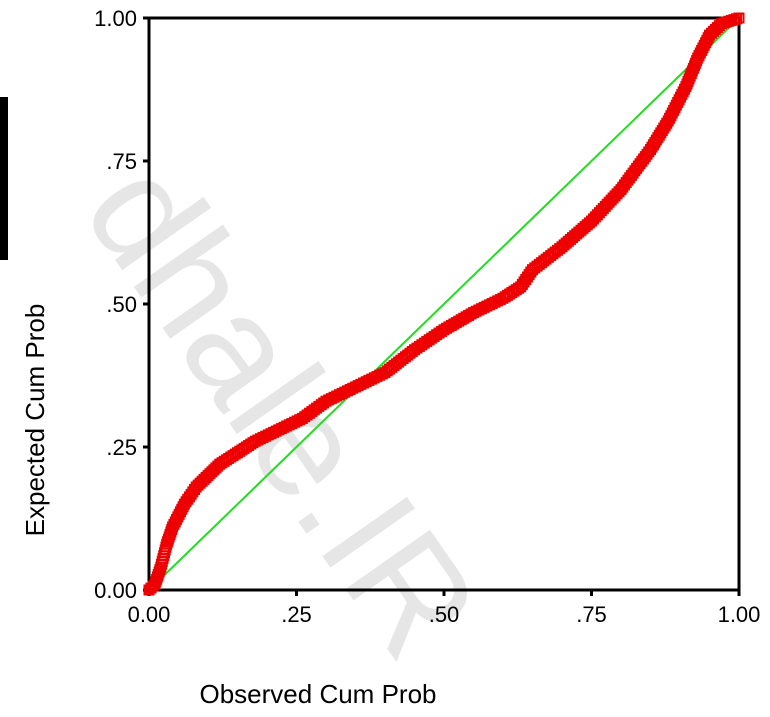 The height and width of the screenshot is (717, 770). Describe the element at coordinates (4, 178) in the screenshot. I see `occlusion-bar` at that location.